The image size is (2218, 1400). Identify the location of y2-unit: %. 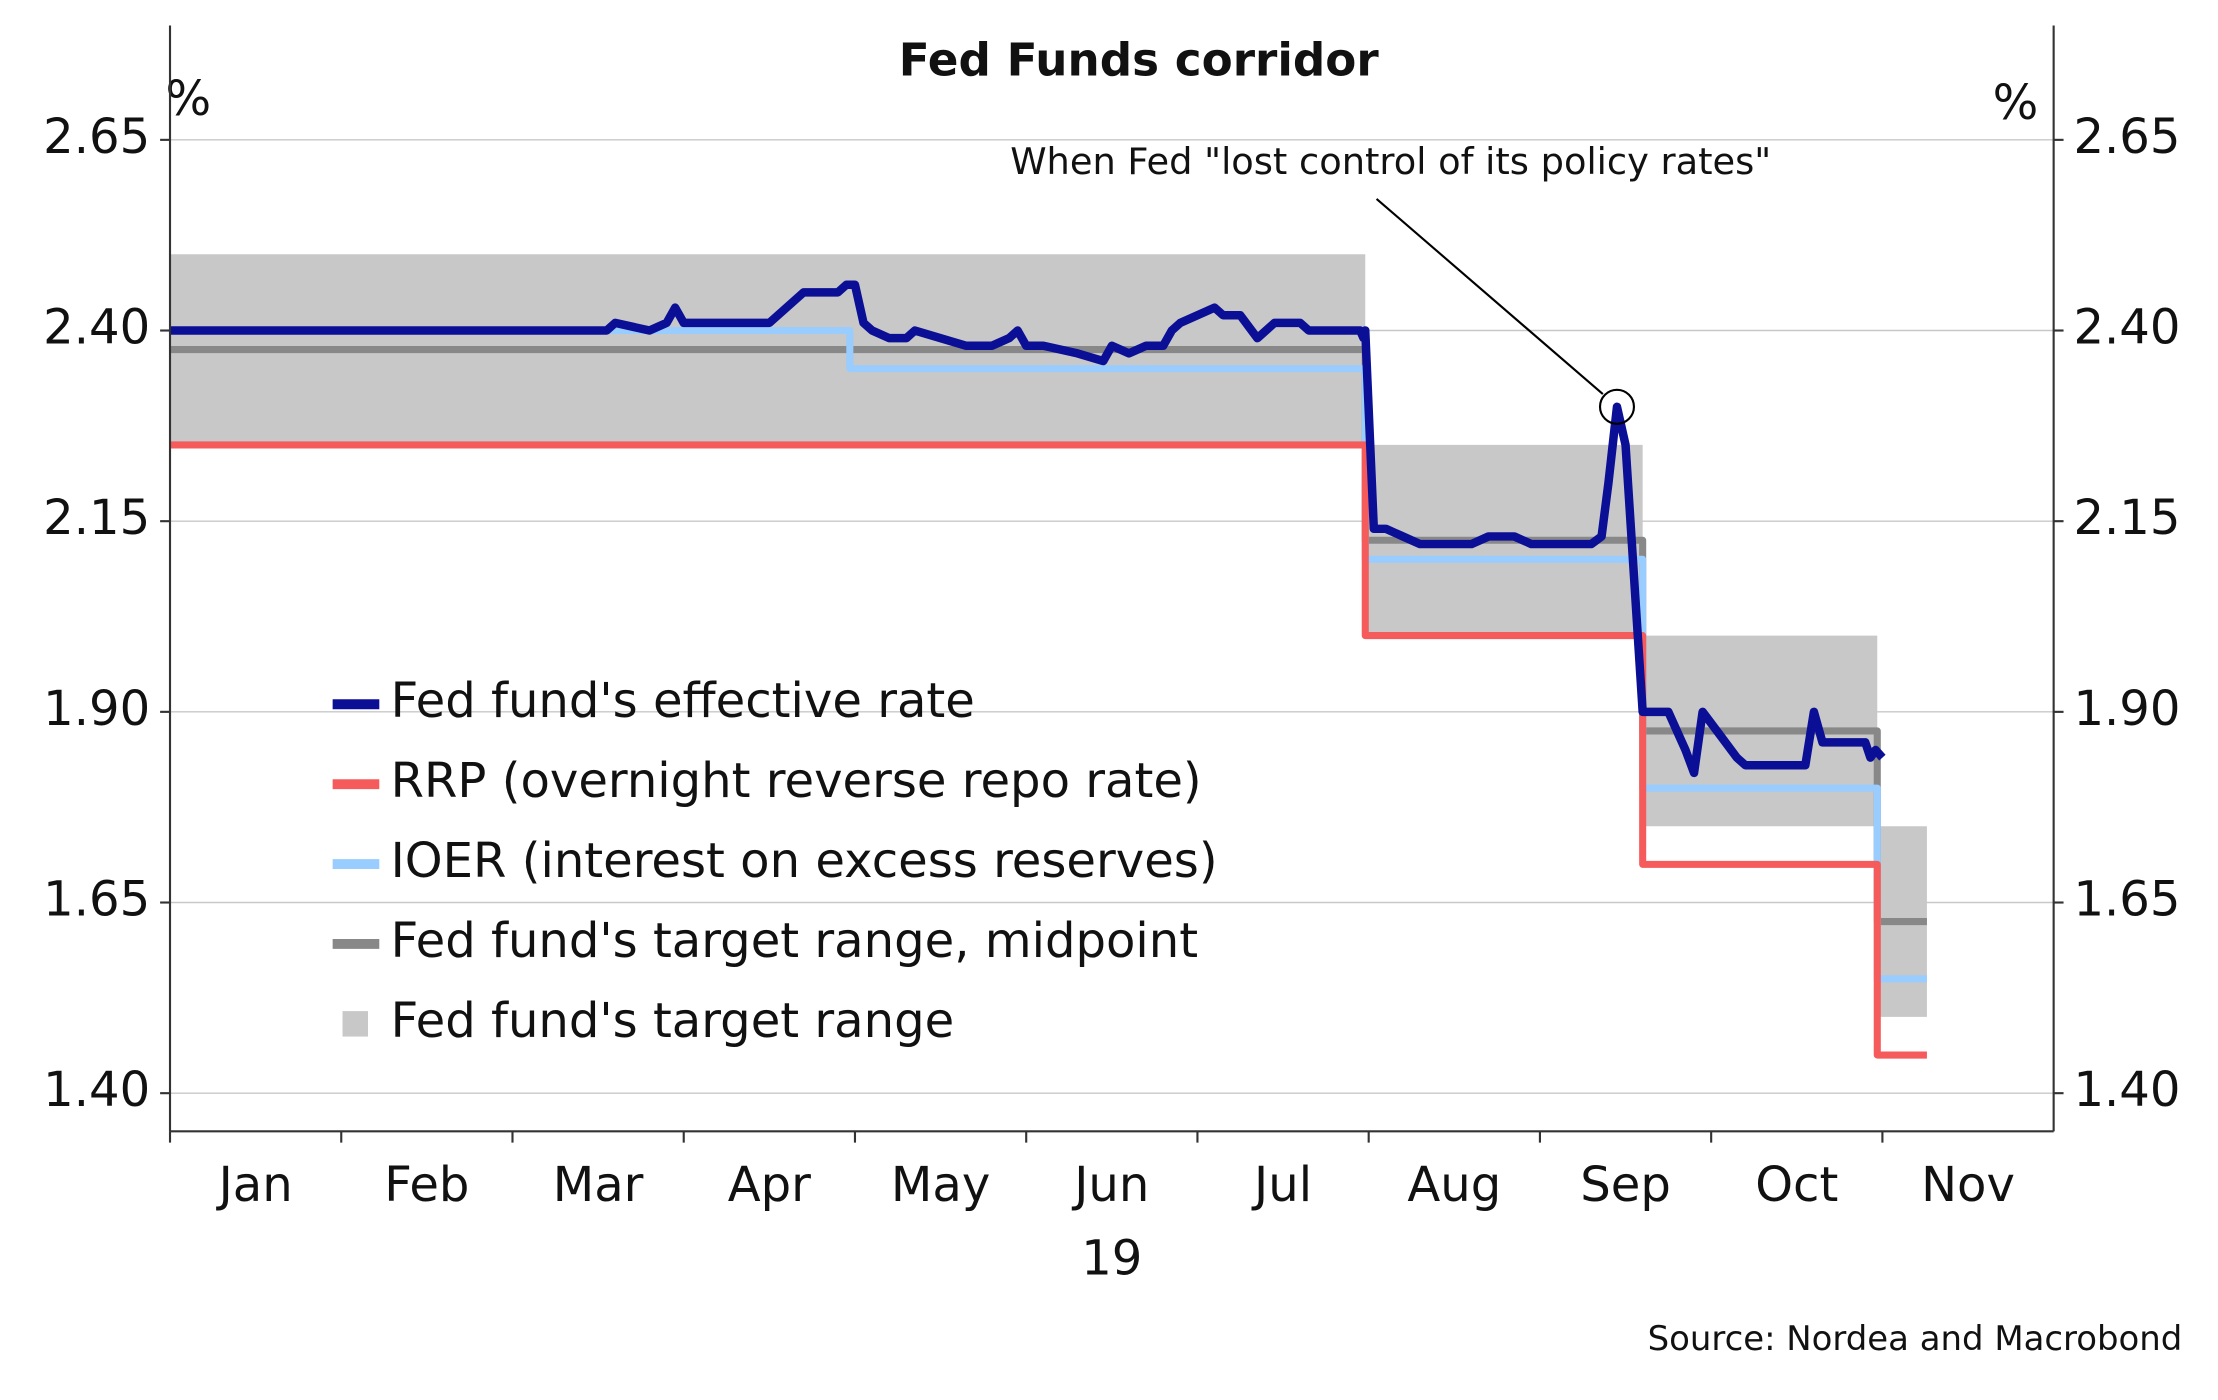
(2016, 103).